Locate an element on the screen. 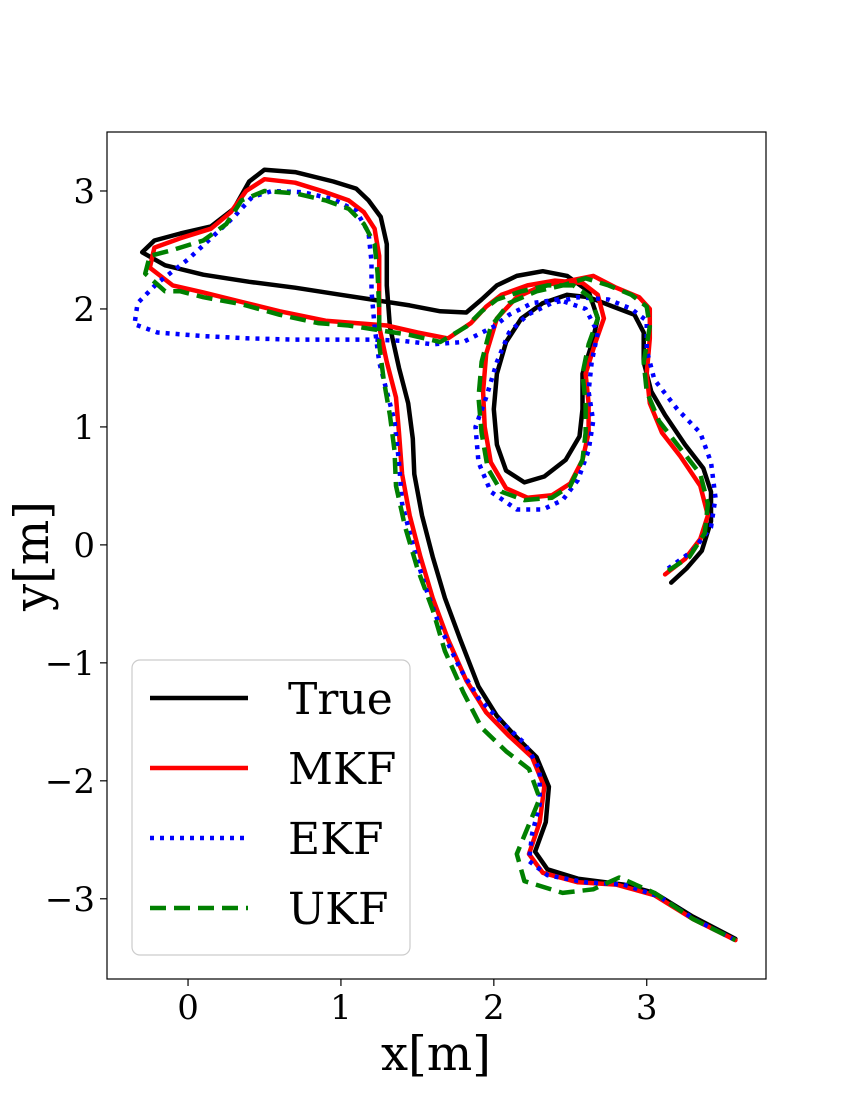 Image resolution: width=850 pixels, height=1100 pixels. x-tick-label: 0 is located at coordinates (188, 1008).